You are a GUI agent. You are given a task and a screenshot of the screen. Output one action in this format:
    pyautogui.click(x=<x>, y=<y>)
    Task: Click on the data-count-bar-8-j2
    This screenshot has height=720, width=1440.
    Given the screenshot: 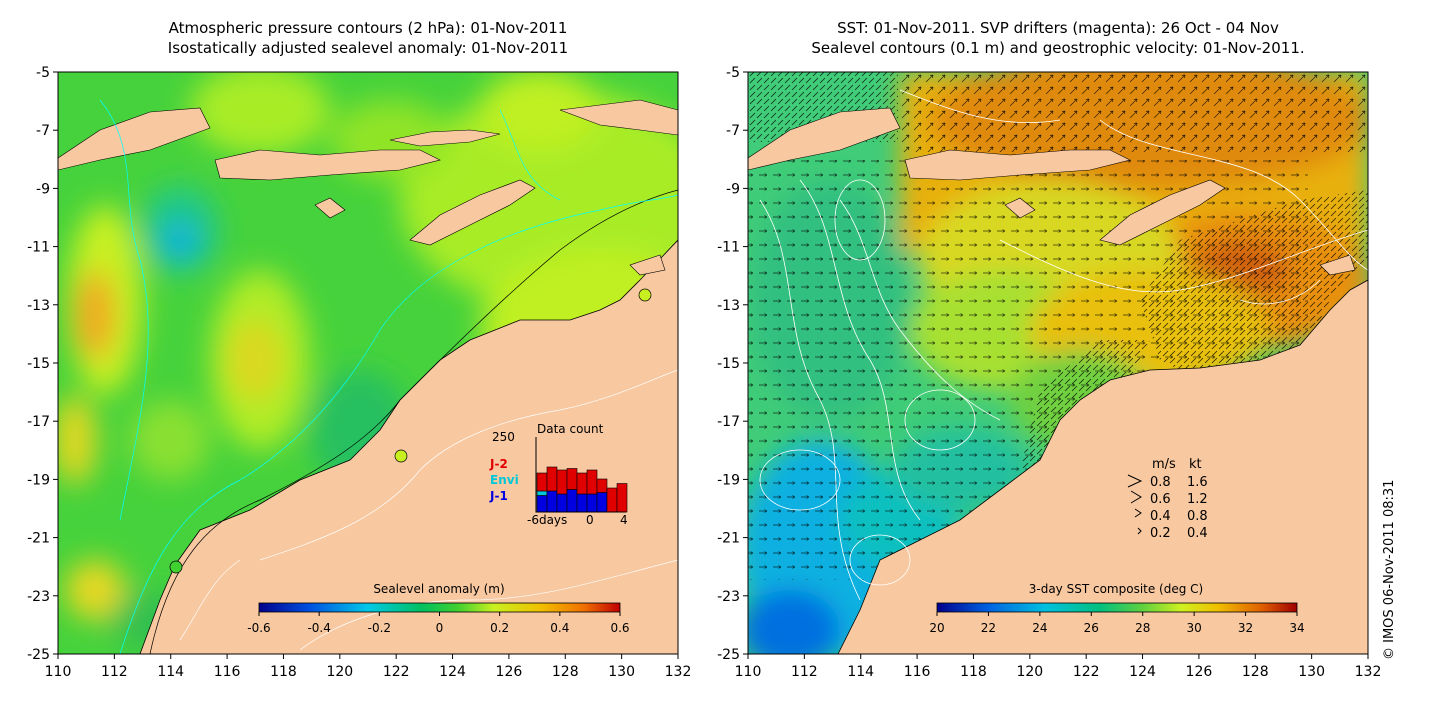 What is the action you would take?
    pyautogui.click(x=622, y=498)
    